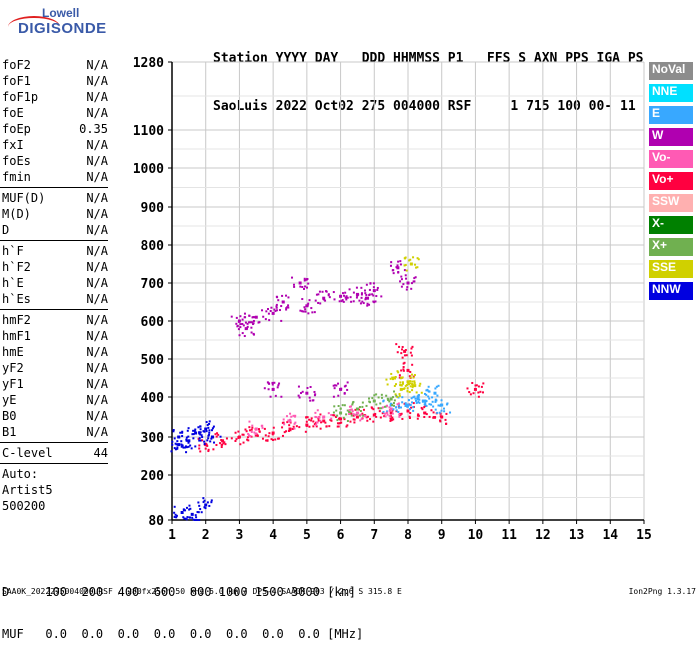  I want to click on legend-item-vo-: Vo-, so click(671, 159).